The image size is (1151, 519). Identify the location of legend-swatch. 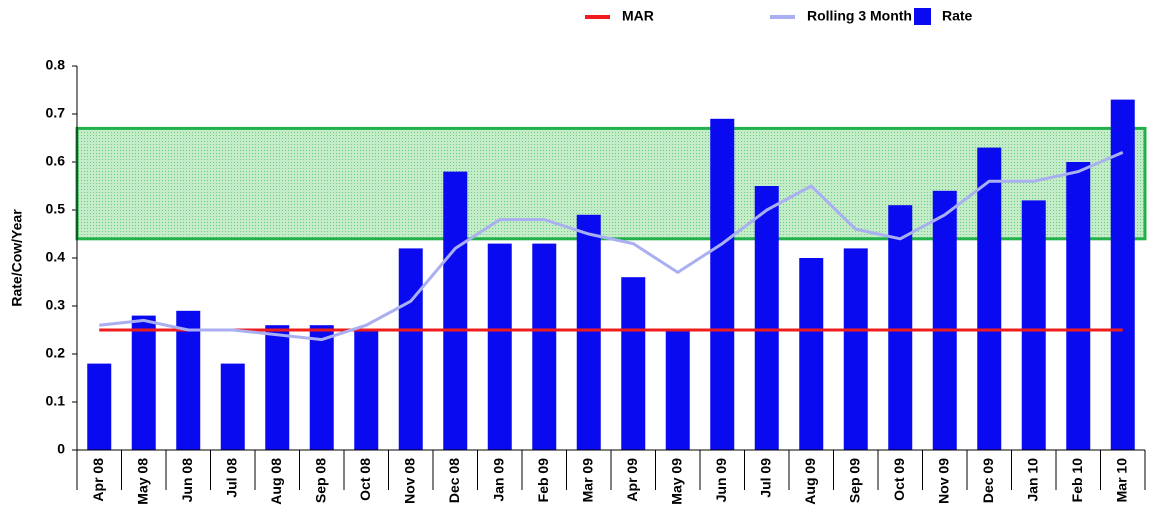
(922, 16).